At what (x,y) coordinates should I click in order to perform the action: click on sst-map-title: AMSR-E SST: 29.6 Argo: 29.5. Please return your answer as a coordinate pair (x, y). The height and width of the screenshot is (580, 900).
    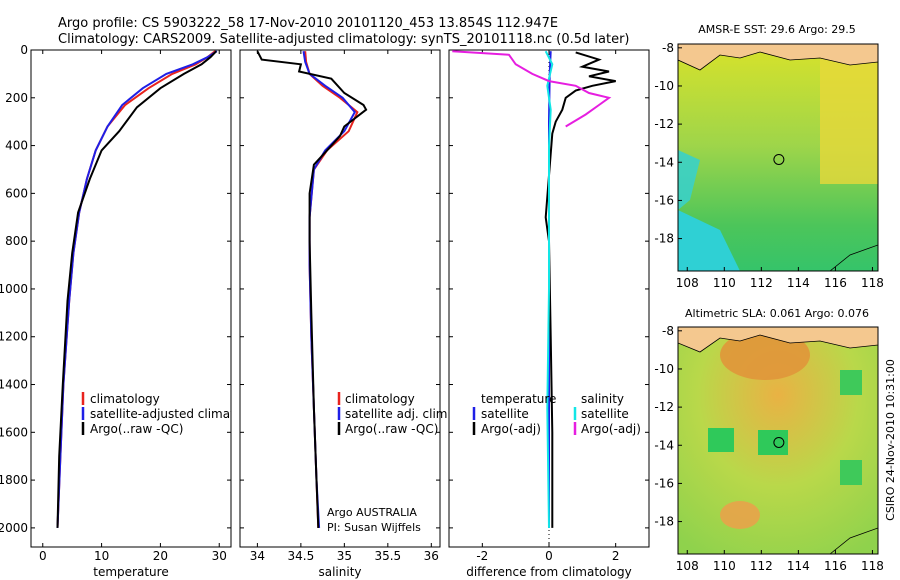
    Looking at the image, I should click on (777, 29).